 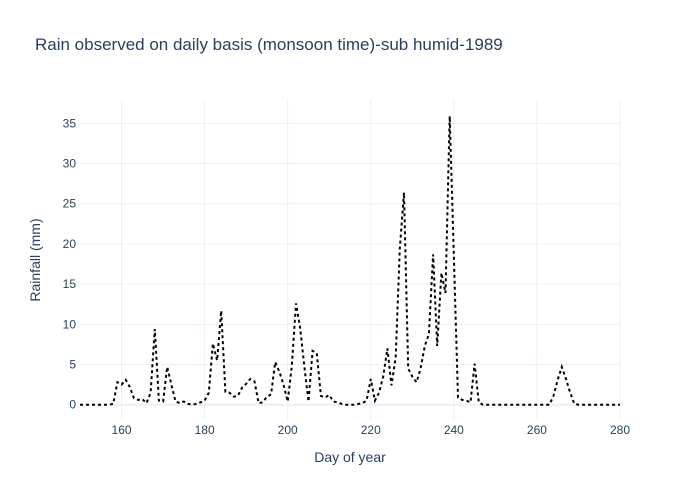 What do you see at coordinates (72, 405) in the screenshot?
I see `y-tick-label: 0` at bounding box center [72, 405].